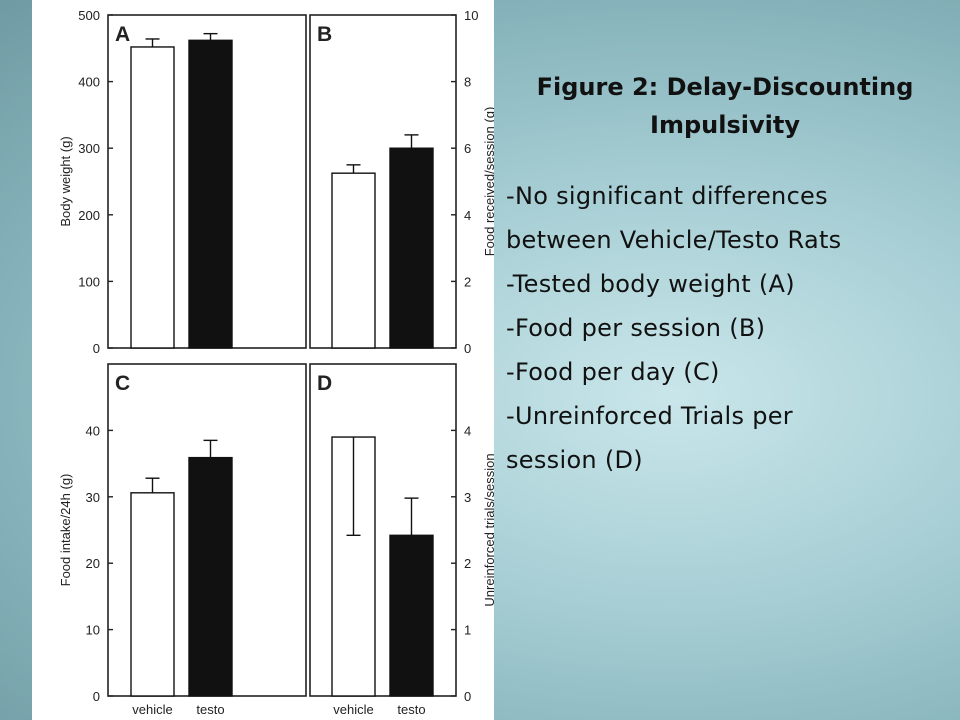 The image size is (960, 720). I want to click on slide-title: Figure 2: Delay-Discounting Impulsivity, so click(725, 106).